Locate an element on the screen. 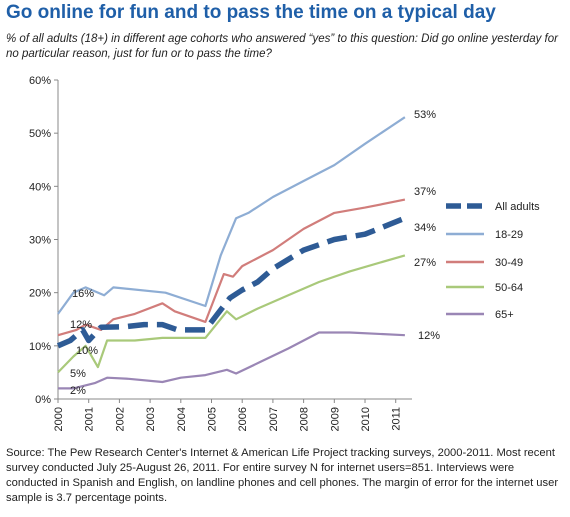  end-value-label: 27% is located at coordinates (425, 263).